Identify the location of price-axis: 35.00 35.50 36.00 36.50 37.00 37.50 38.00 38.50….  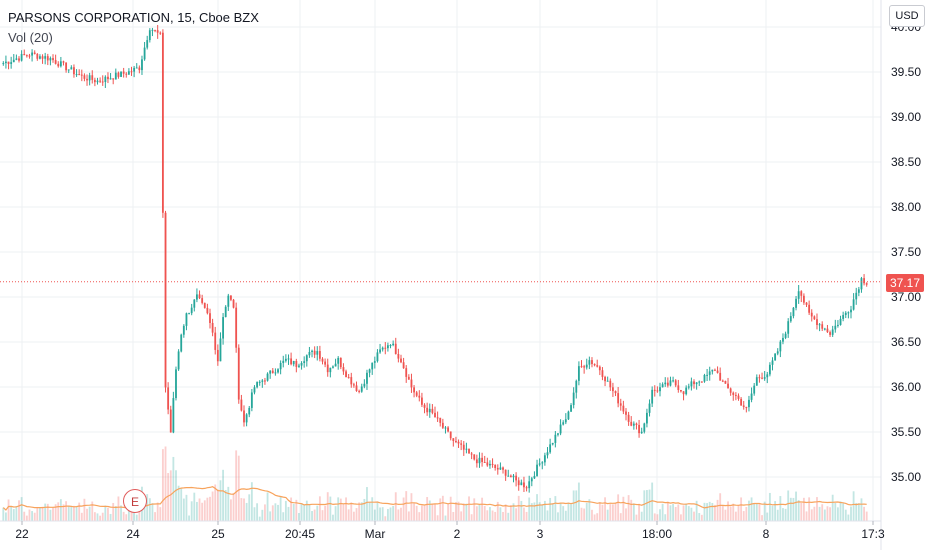
(906, 252).